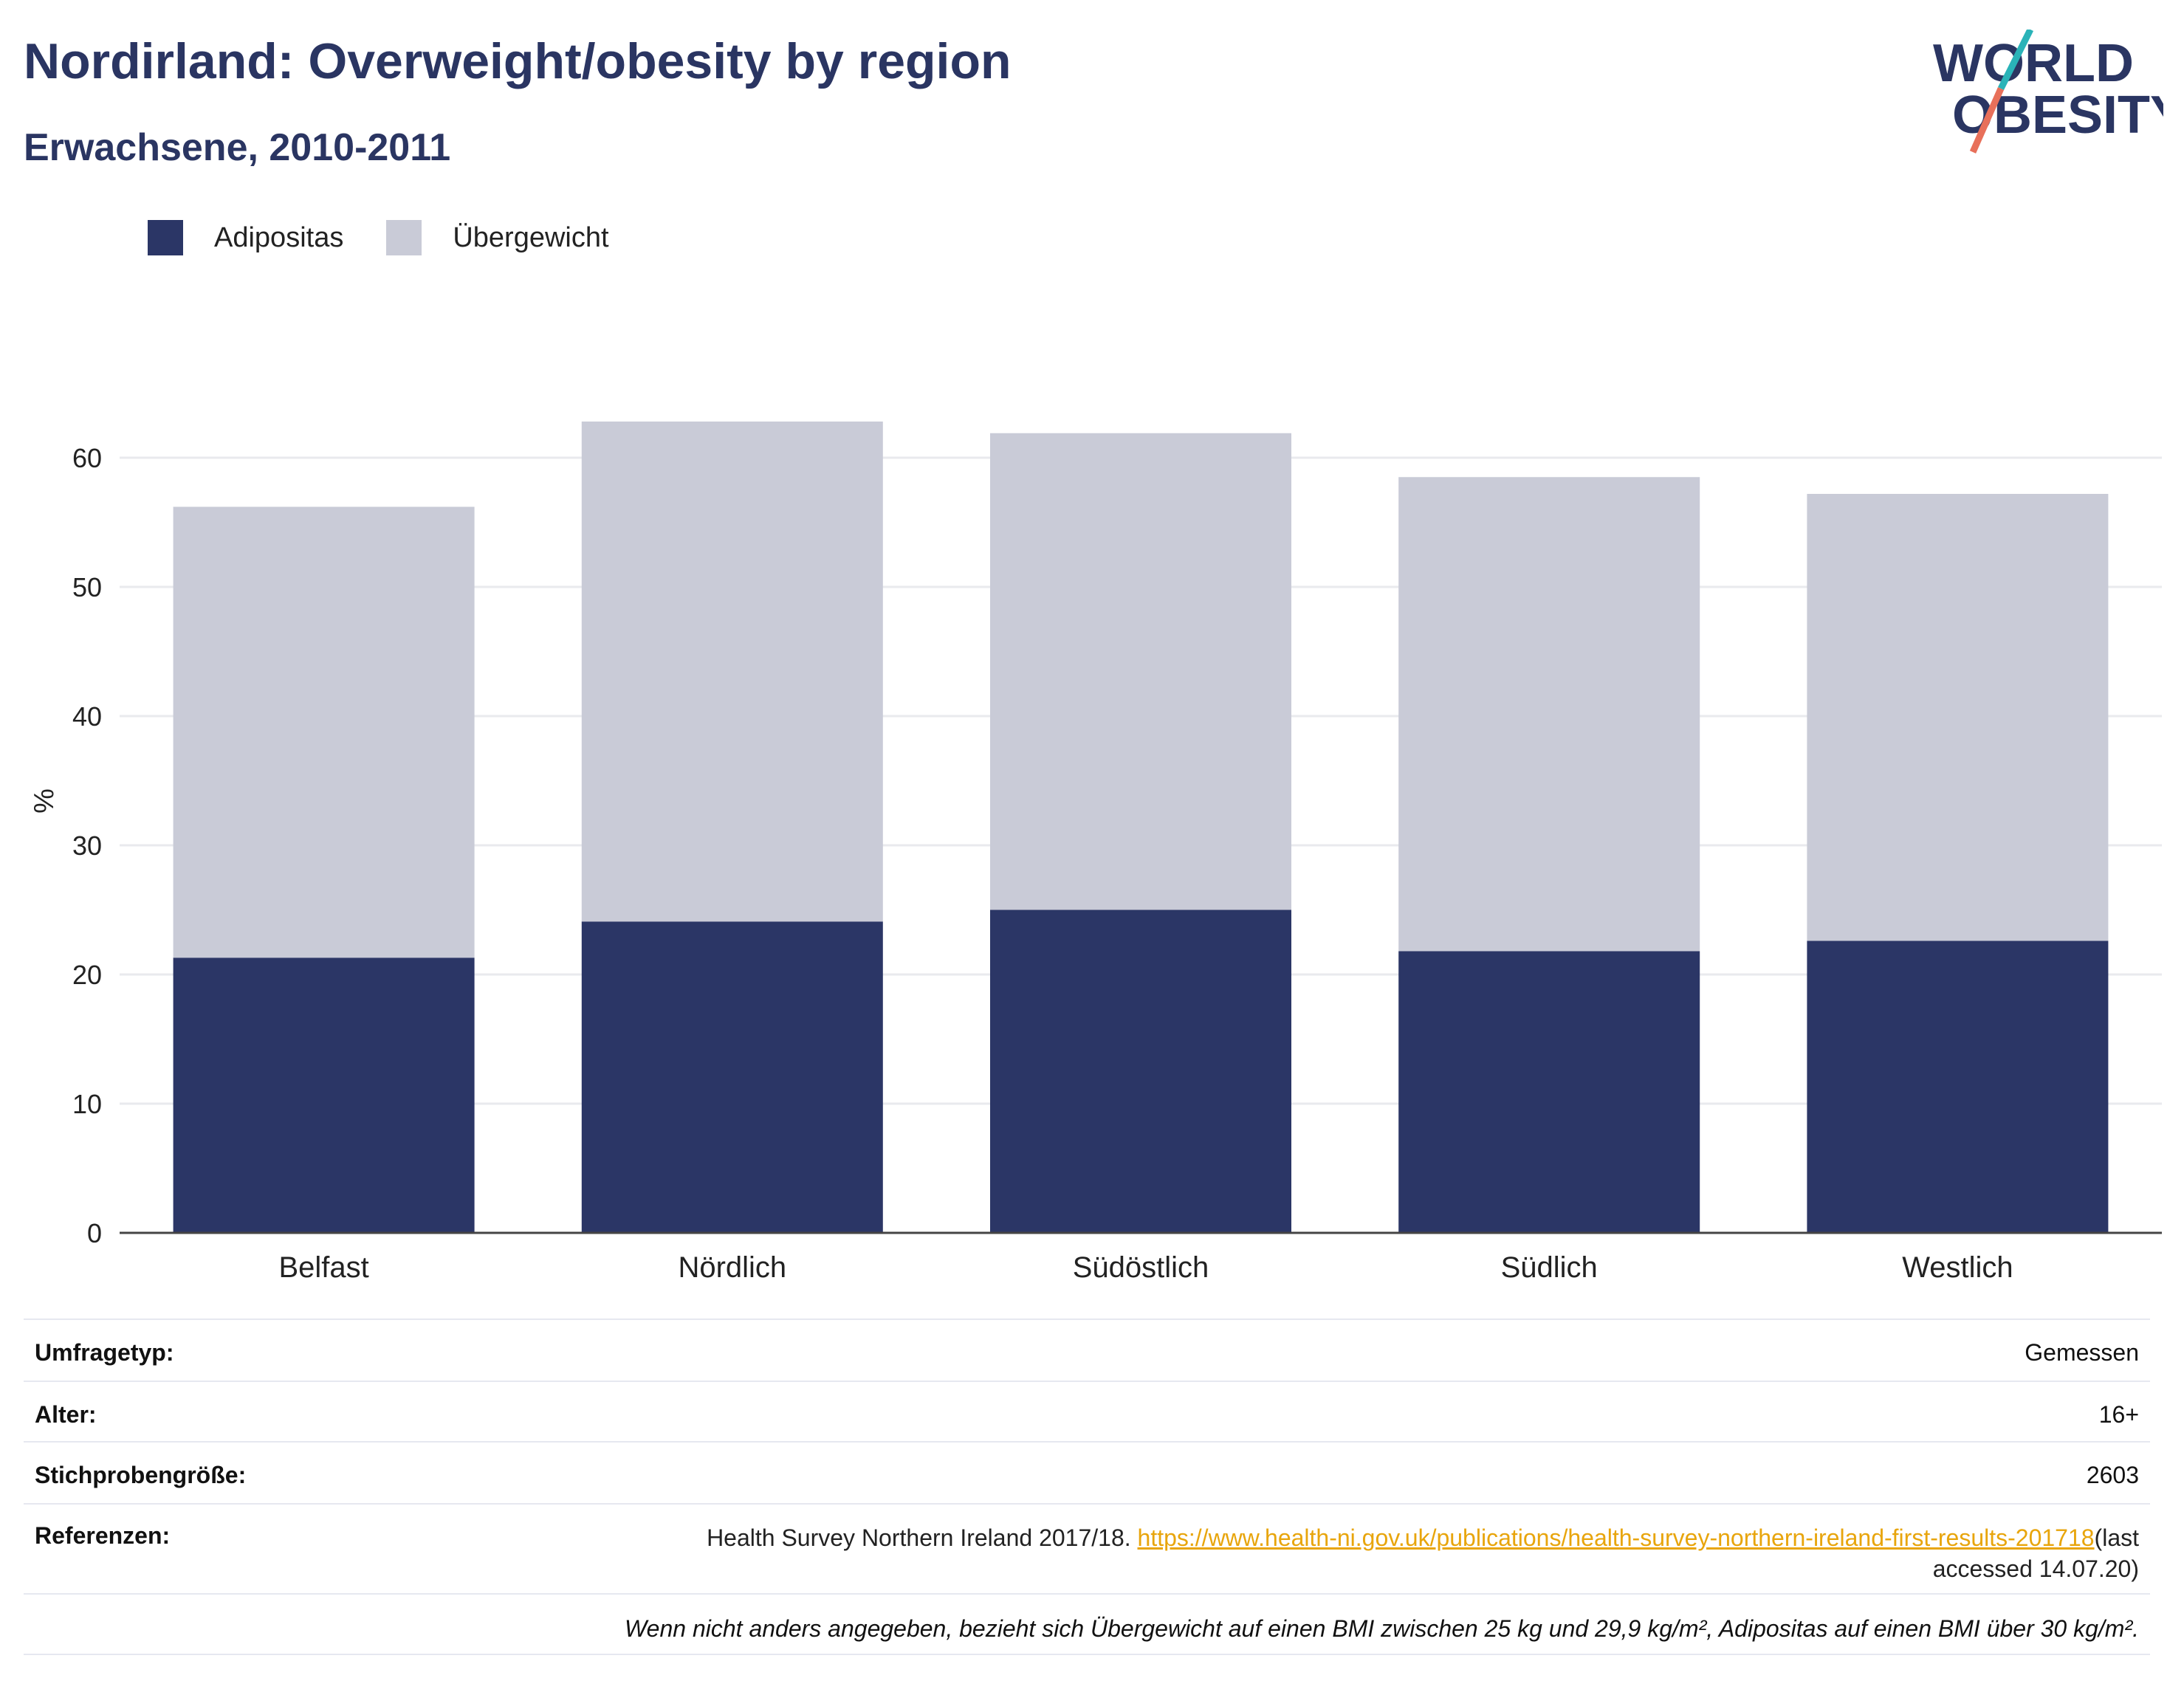 This screenshot has width=2184, height=1695. I want to click on y-tick-label: 30, so click(87, 846).